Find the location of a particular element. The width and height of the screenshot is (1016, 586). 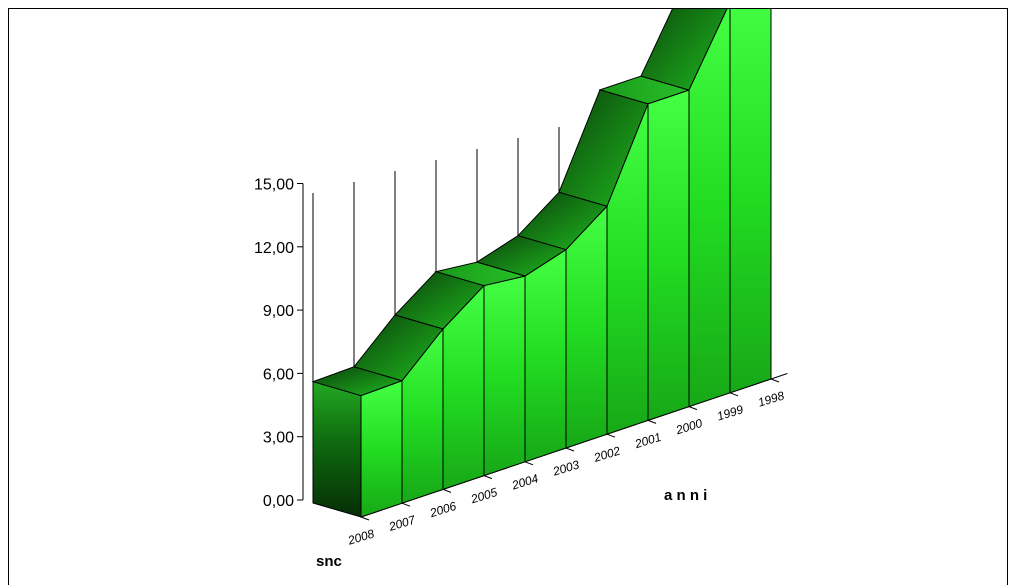

x-tick-label: 2008 is located at coordinates (360, 537).